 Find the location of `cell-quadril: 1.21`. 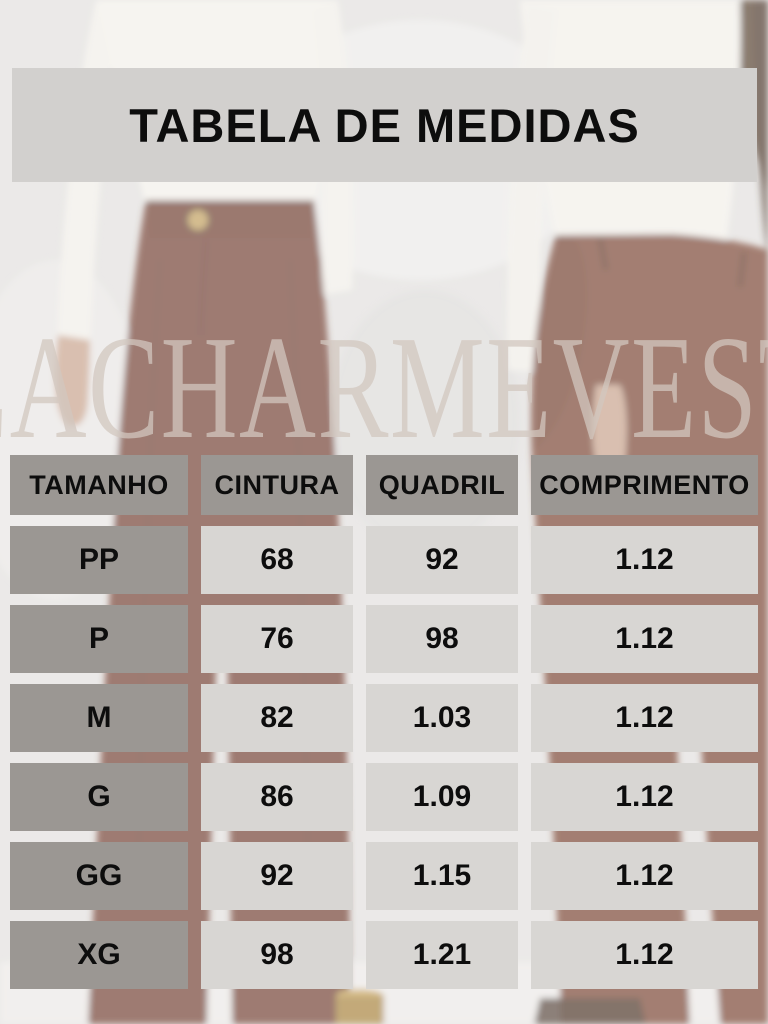

cell-quadril: 1.21 is located at coordinates (442, 955).